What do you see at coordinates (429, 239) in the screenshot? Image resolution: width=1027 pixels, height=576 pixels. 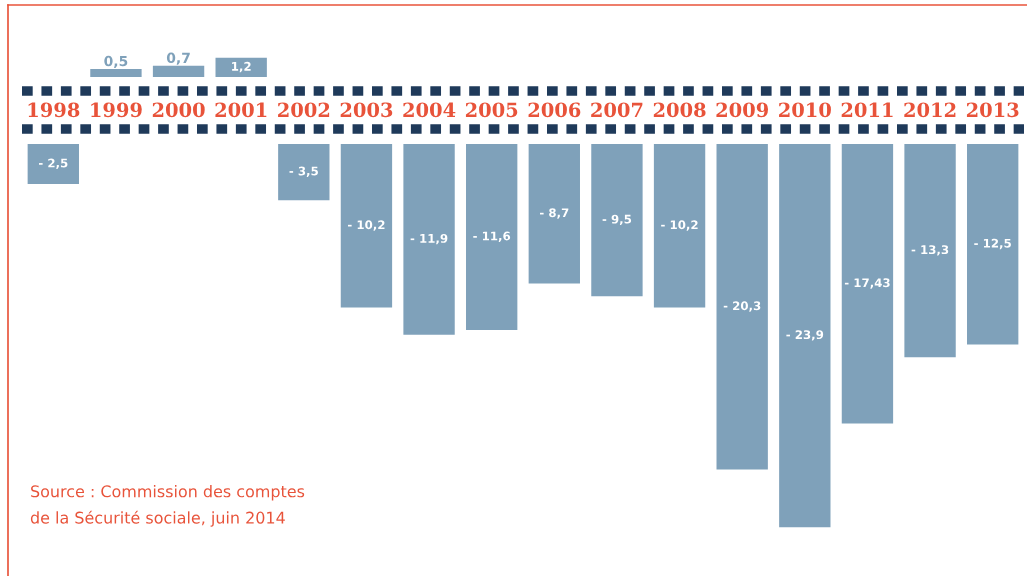 I see `data-label: - 11,9` at bounding box center [429, 239].